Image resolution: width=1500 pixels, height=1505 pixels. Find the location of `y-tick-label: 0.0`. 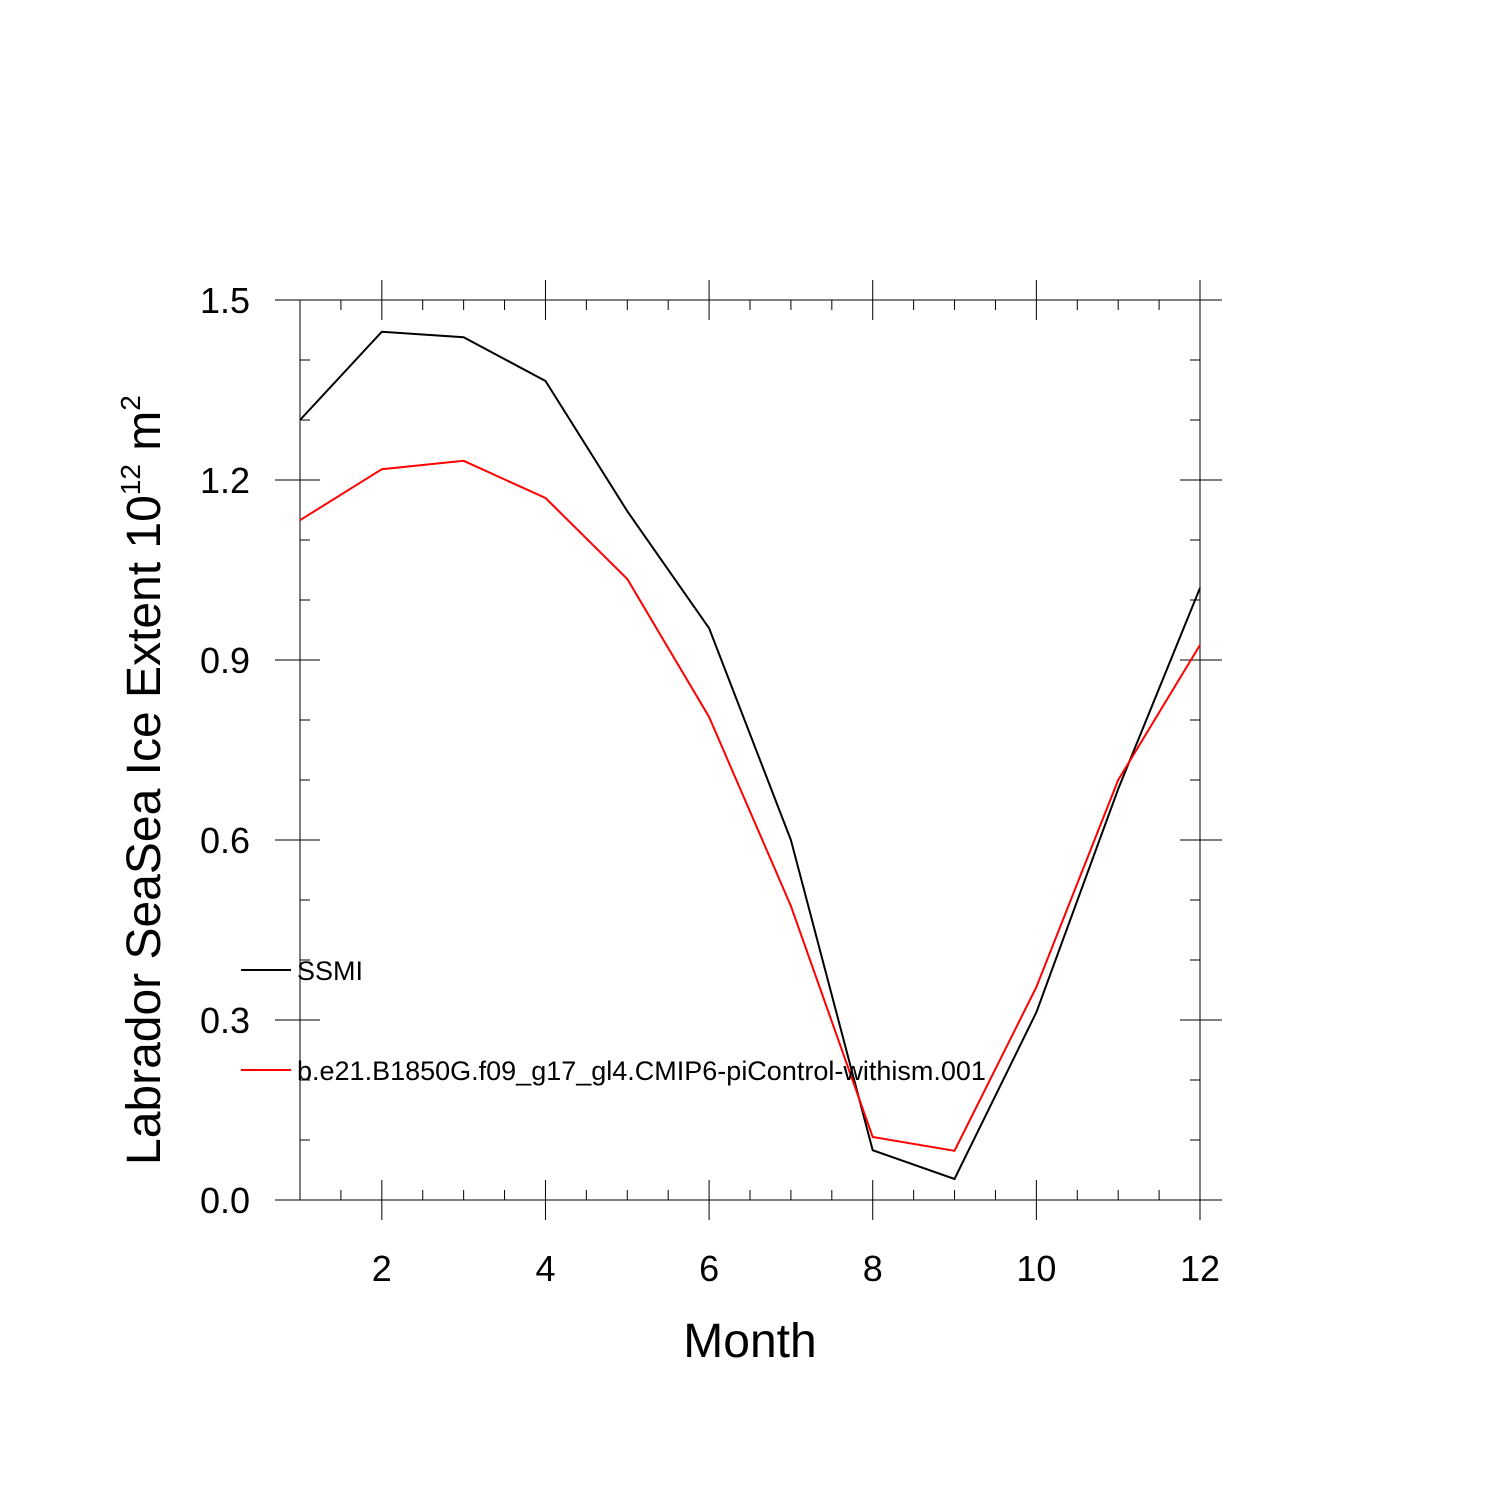

y-tick-label: 0.0 is located at coordinates (225, 1200).